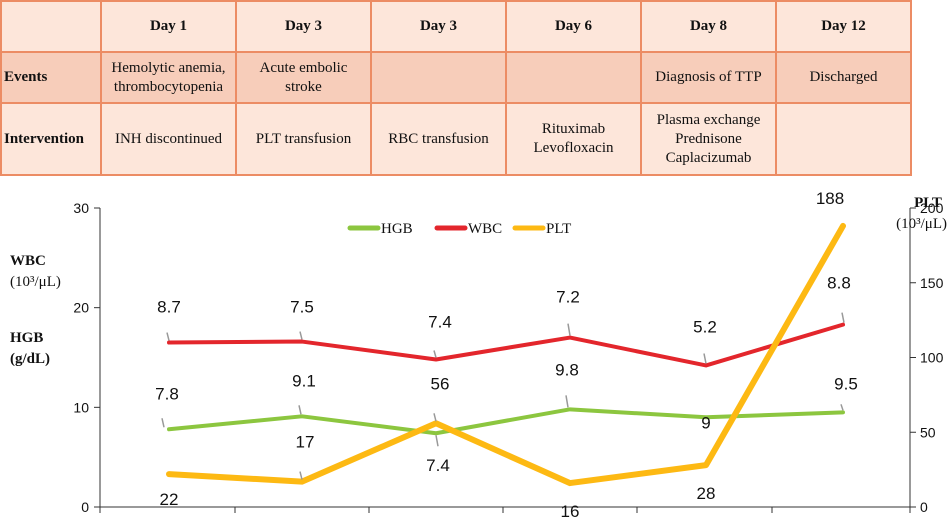 This screenshot has width=950, height=520. What do you see at coordinates (302, 307) in the screenshot?
I see `data-label-wbc: 7.5` at bounding box center [302, 307].